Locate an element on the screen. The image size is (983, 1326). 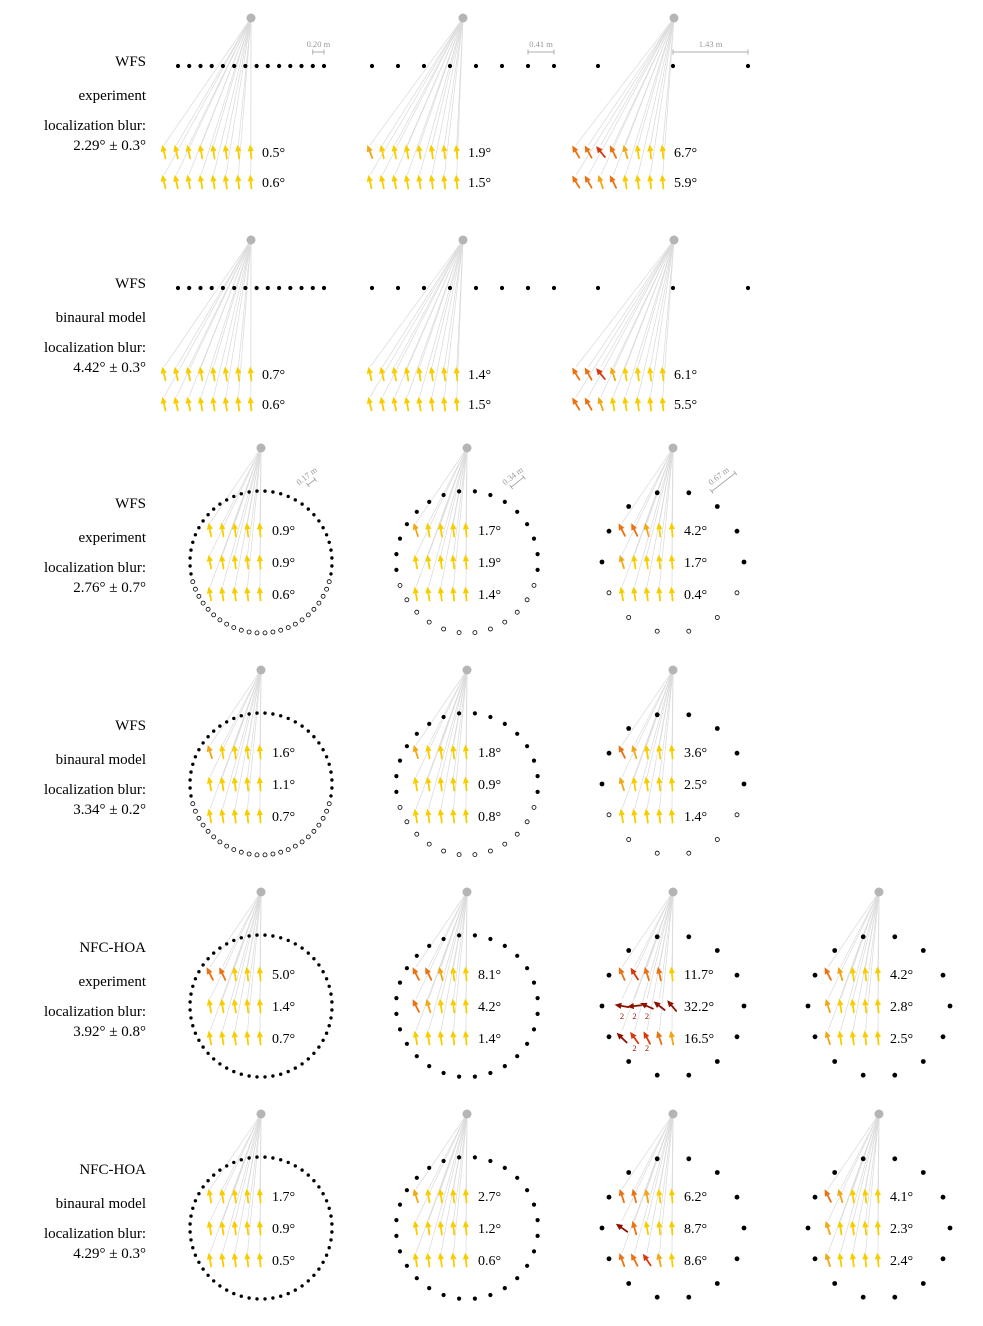
angle-label: 1.7° is located at coordinates (283, 1197).